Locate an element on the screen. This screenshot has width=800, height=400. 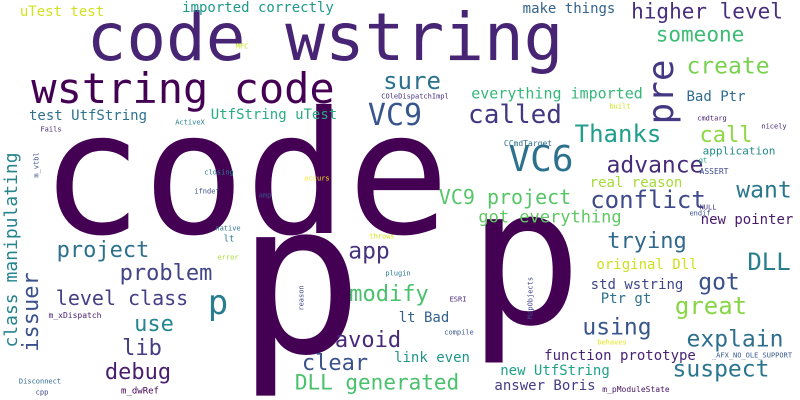
word-error: error is located at coordinates (228, 257).